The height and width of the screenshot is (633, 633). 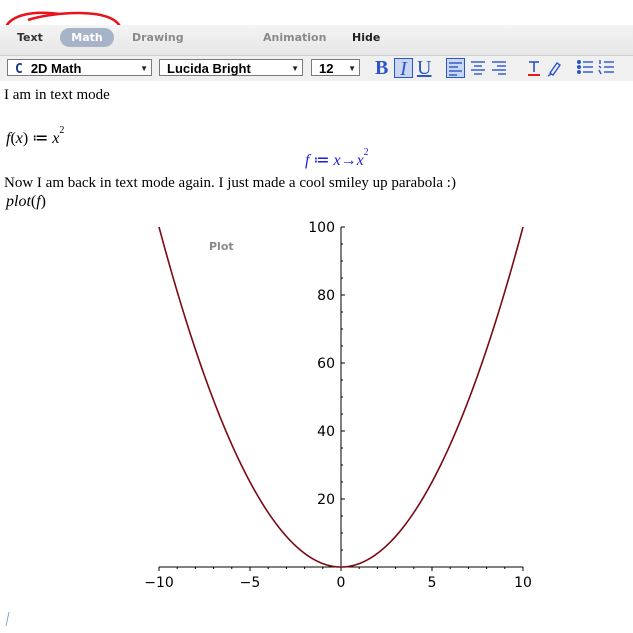 I want to click on x-tick-label: −10, so click(x=159, y=583).